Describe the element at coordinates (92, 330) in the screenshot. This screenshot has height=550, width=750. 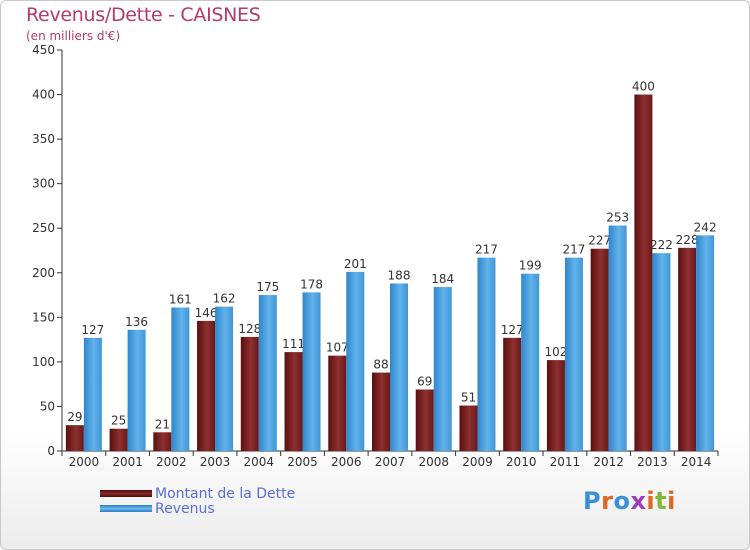
I see `data-label-revenue: 127` at that location.